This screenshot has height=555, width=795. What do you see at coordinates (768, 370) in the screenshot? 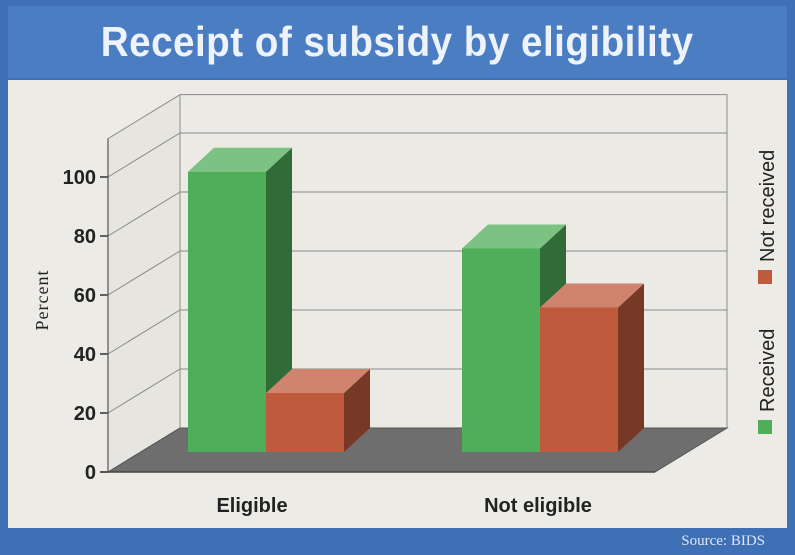
I see `legend-label: Received` at bounding box center [768, 370].